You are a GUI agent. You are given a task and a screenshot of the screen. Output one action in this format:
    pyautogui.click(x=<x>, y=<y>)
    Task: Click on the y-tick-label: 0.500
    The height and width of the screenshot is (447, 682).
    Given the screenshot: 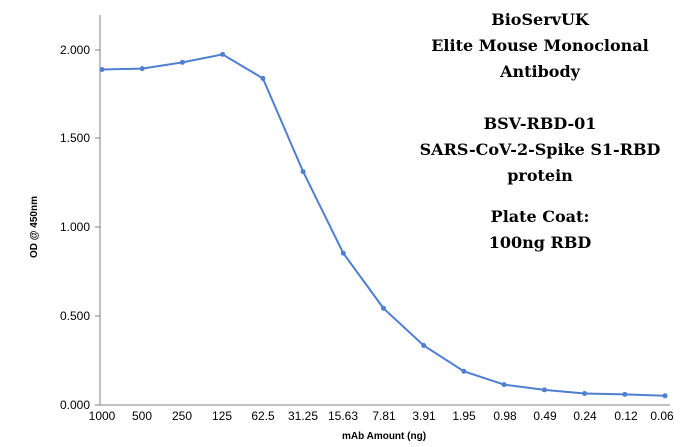 What is the action you would take?
    pyautogui.click(x=75, y=316)
    